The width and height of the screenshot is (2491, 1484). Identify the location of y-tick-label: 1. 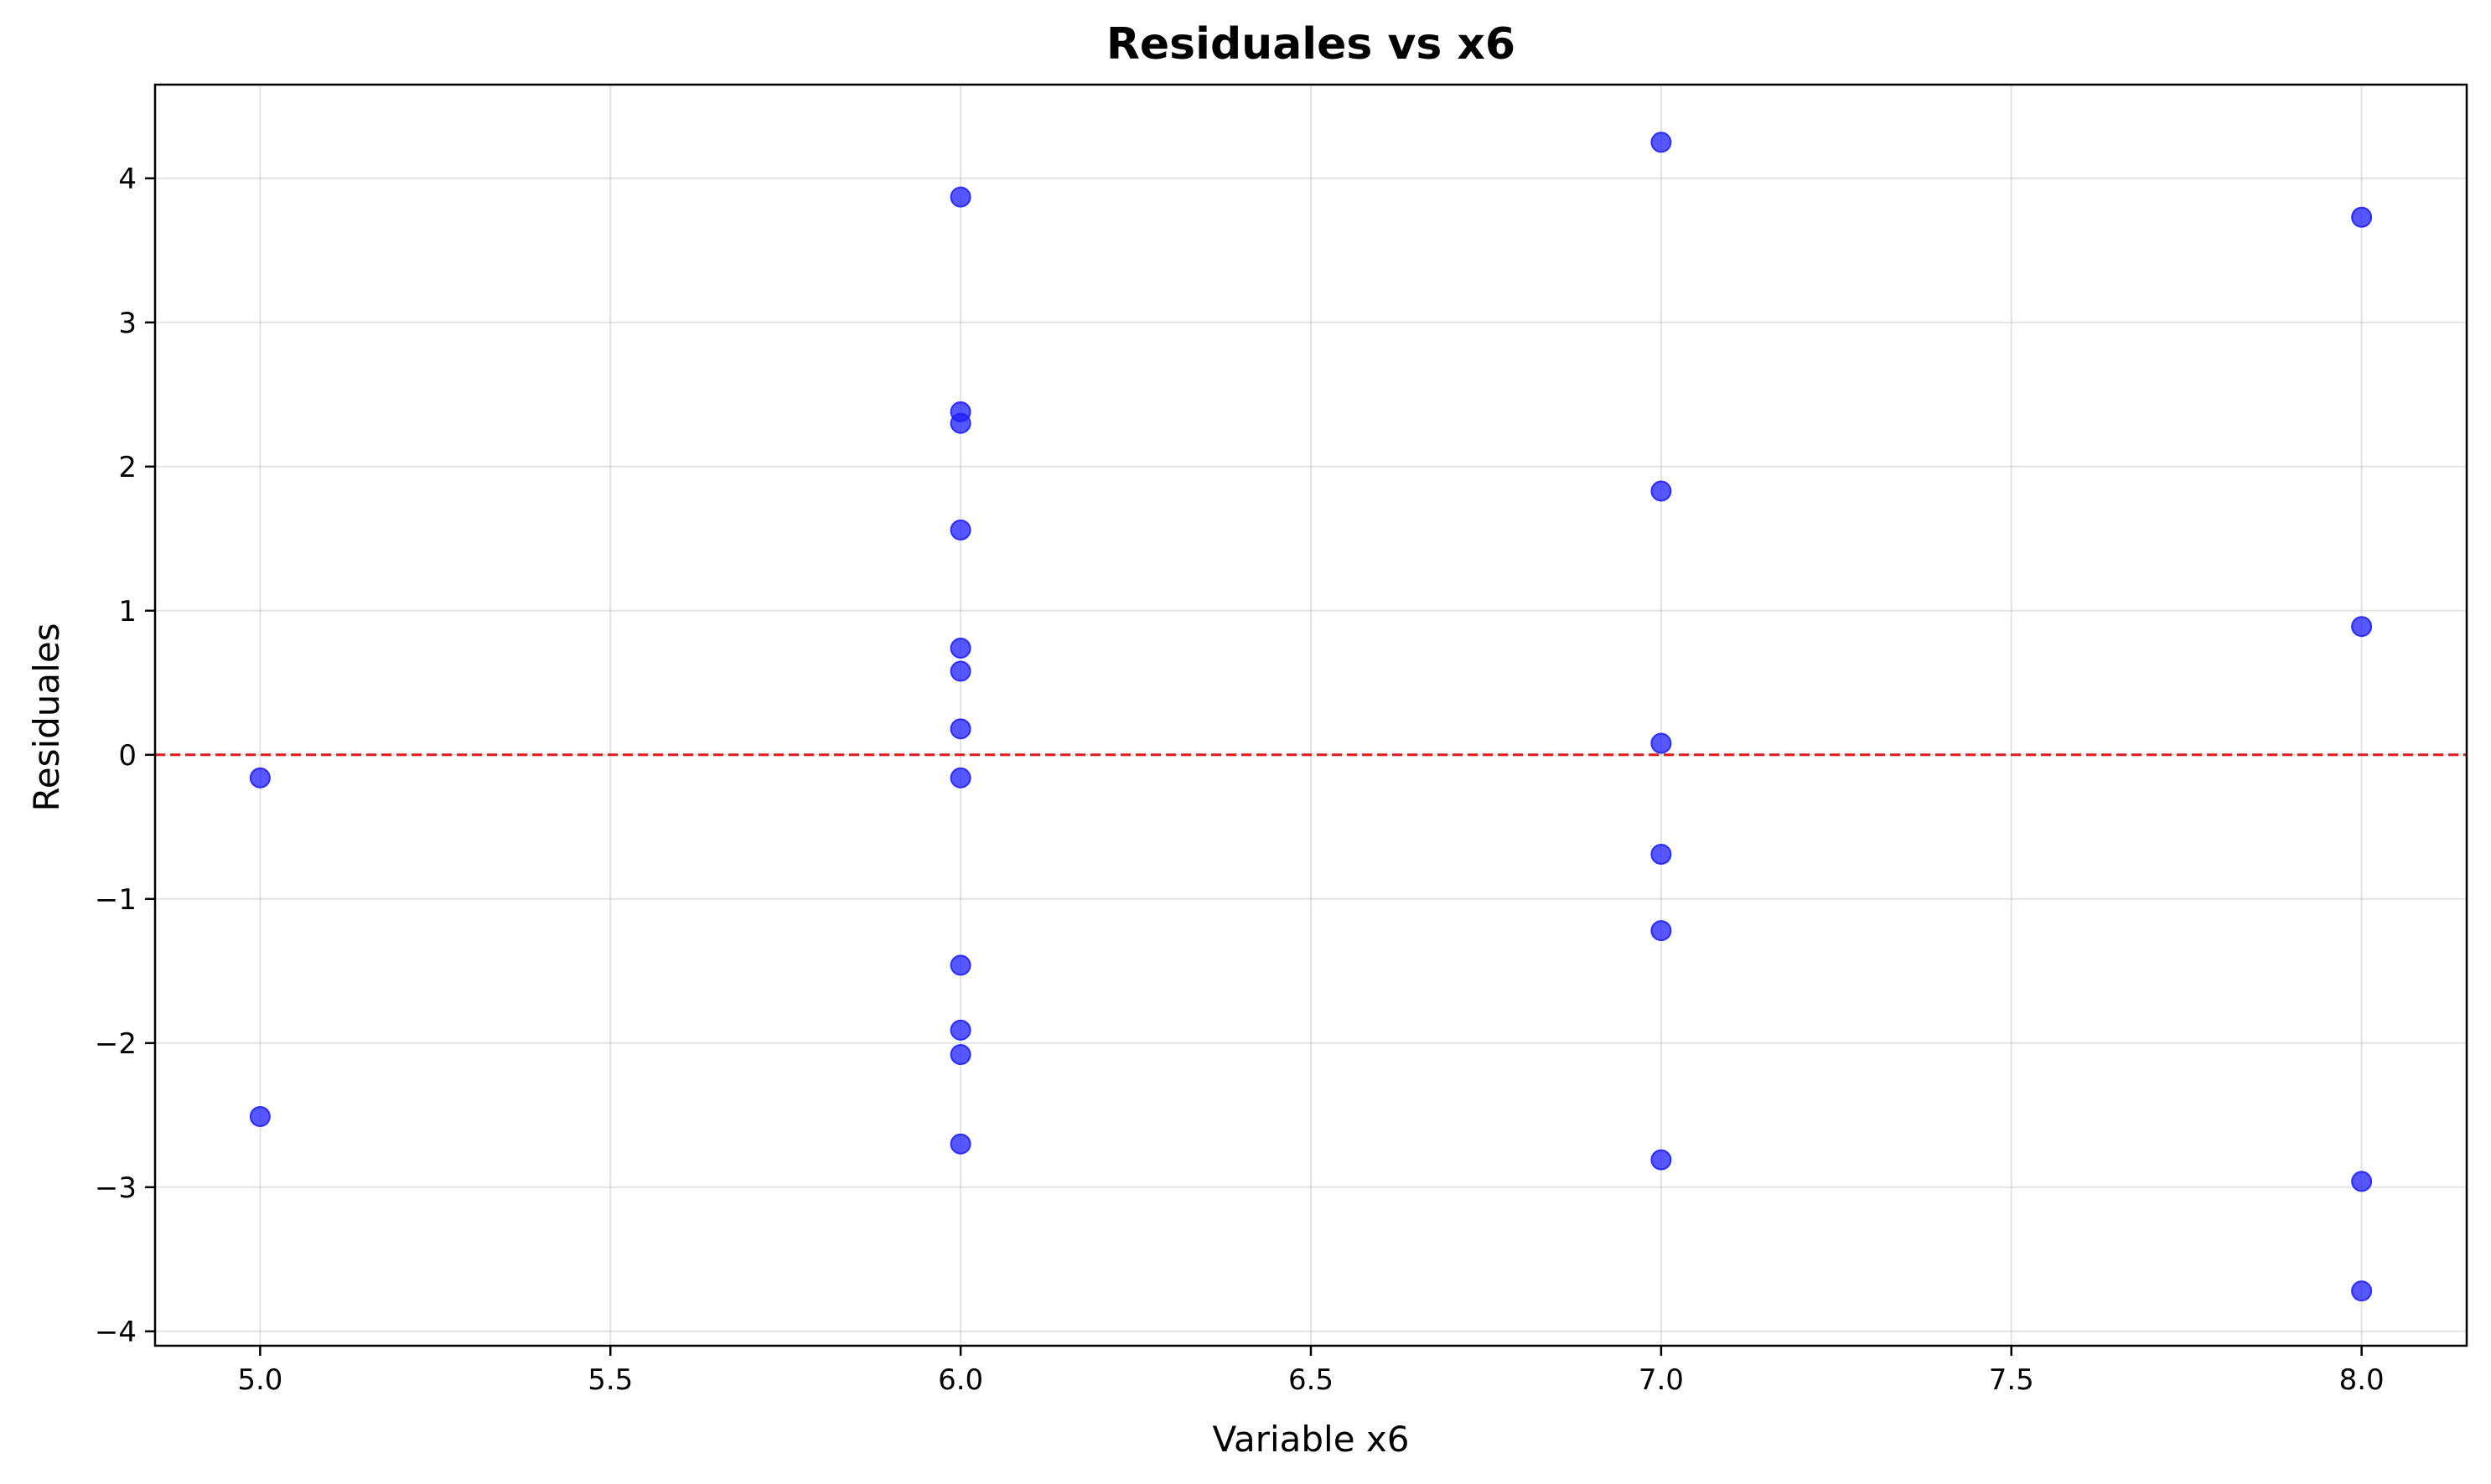
(127, 611).